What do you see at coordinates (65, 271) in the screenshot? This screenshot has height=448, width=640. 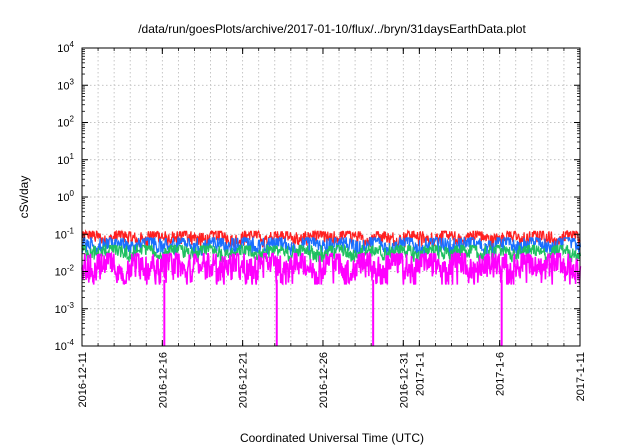 I see `y-tick-label: 10⁻²` at bounding box center [65, 271].